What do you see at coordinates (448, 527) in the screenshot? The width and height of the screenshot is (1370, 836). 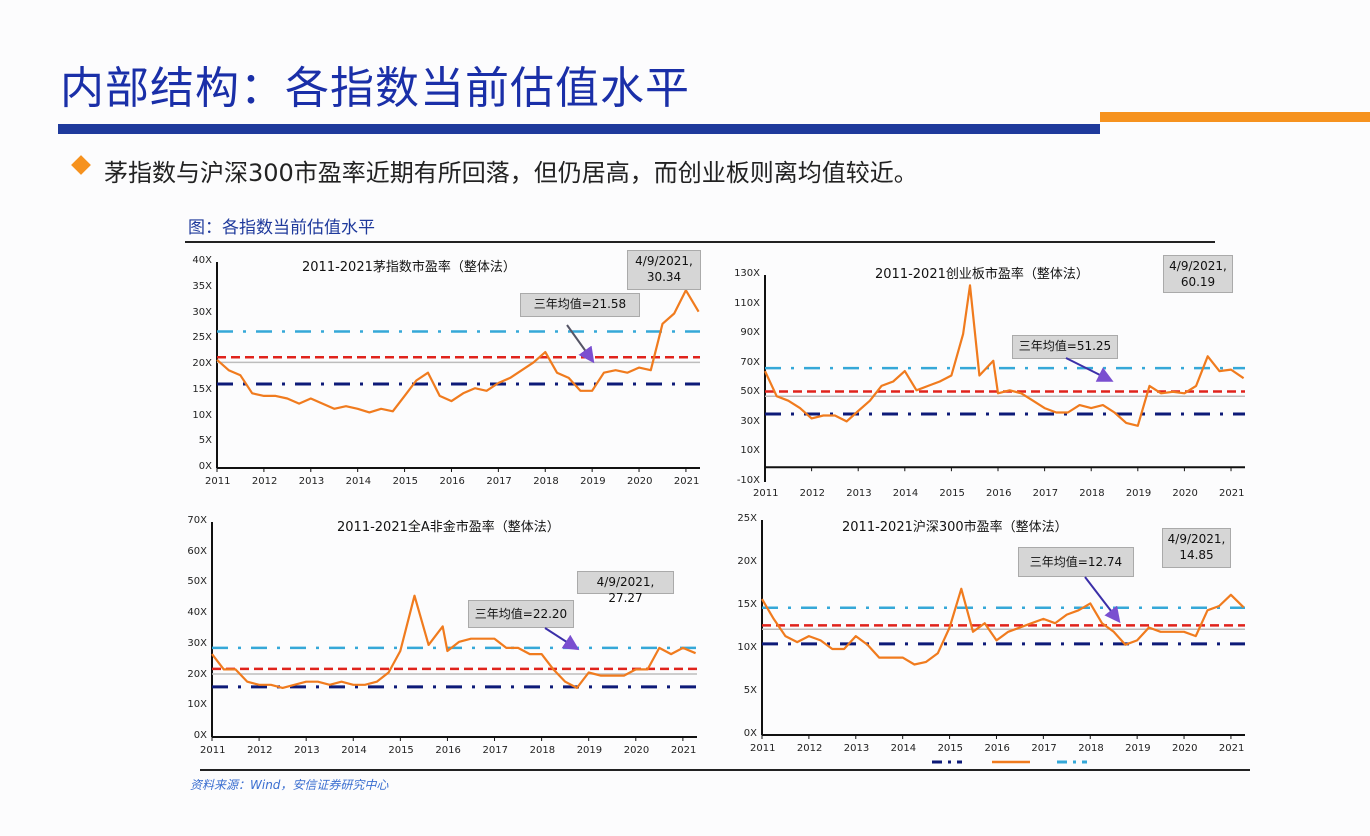 I see `chart-title: 2011-2021全A非金市盈率（整体法）` at bounding box center [448, 527].